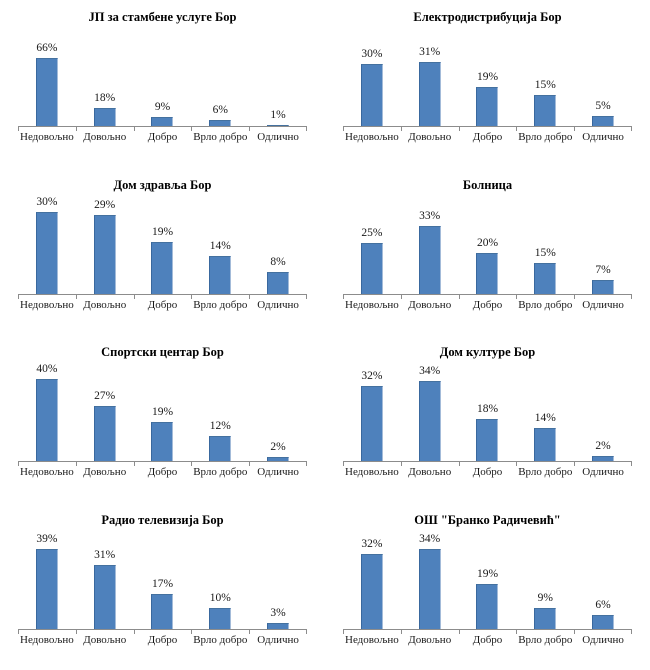 This screenshot has width=650, height=670. Describe the element at coordinates (162, 582) in the screenshot. I see `plot-area: 39% 31% 17% 10% 3%` at that location.